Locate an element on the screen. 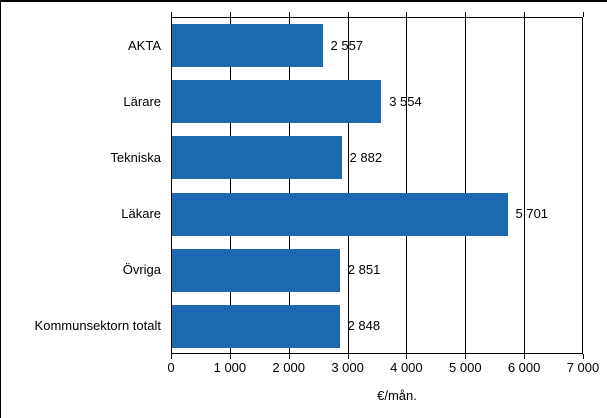 The height and width of the screenshot is (418, 607). x-tick-label: 0 is located at coordinates (171, 367).